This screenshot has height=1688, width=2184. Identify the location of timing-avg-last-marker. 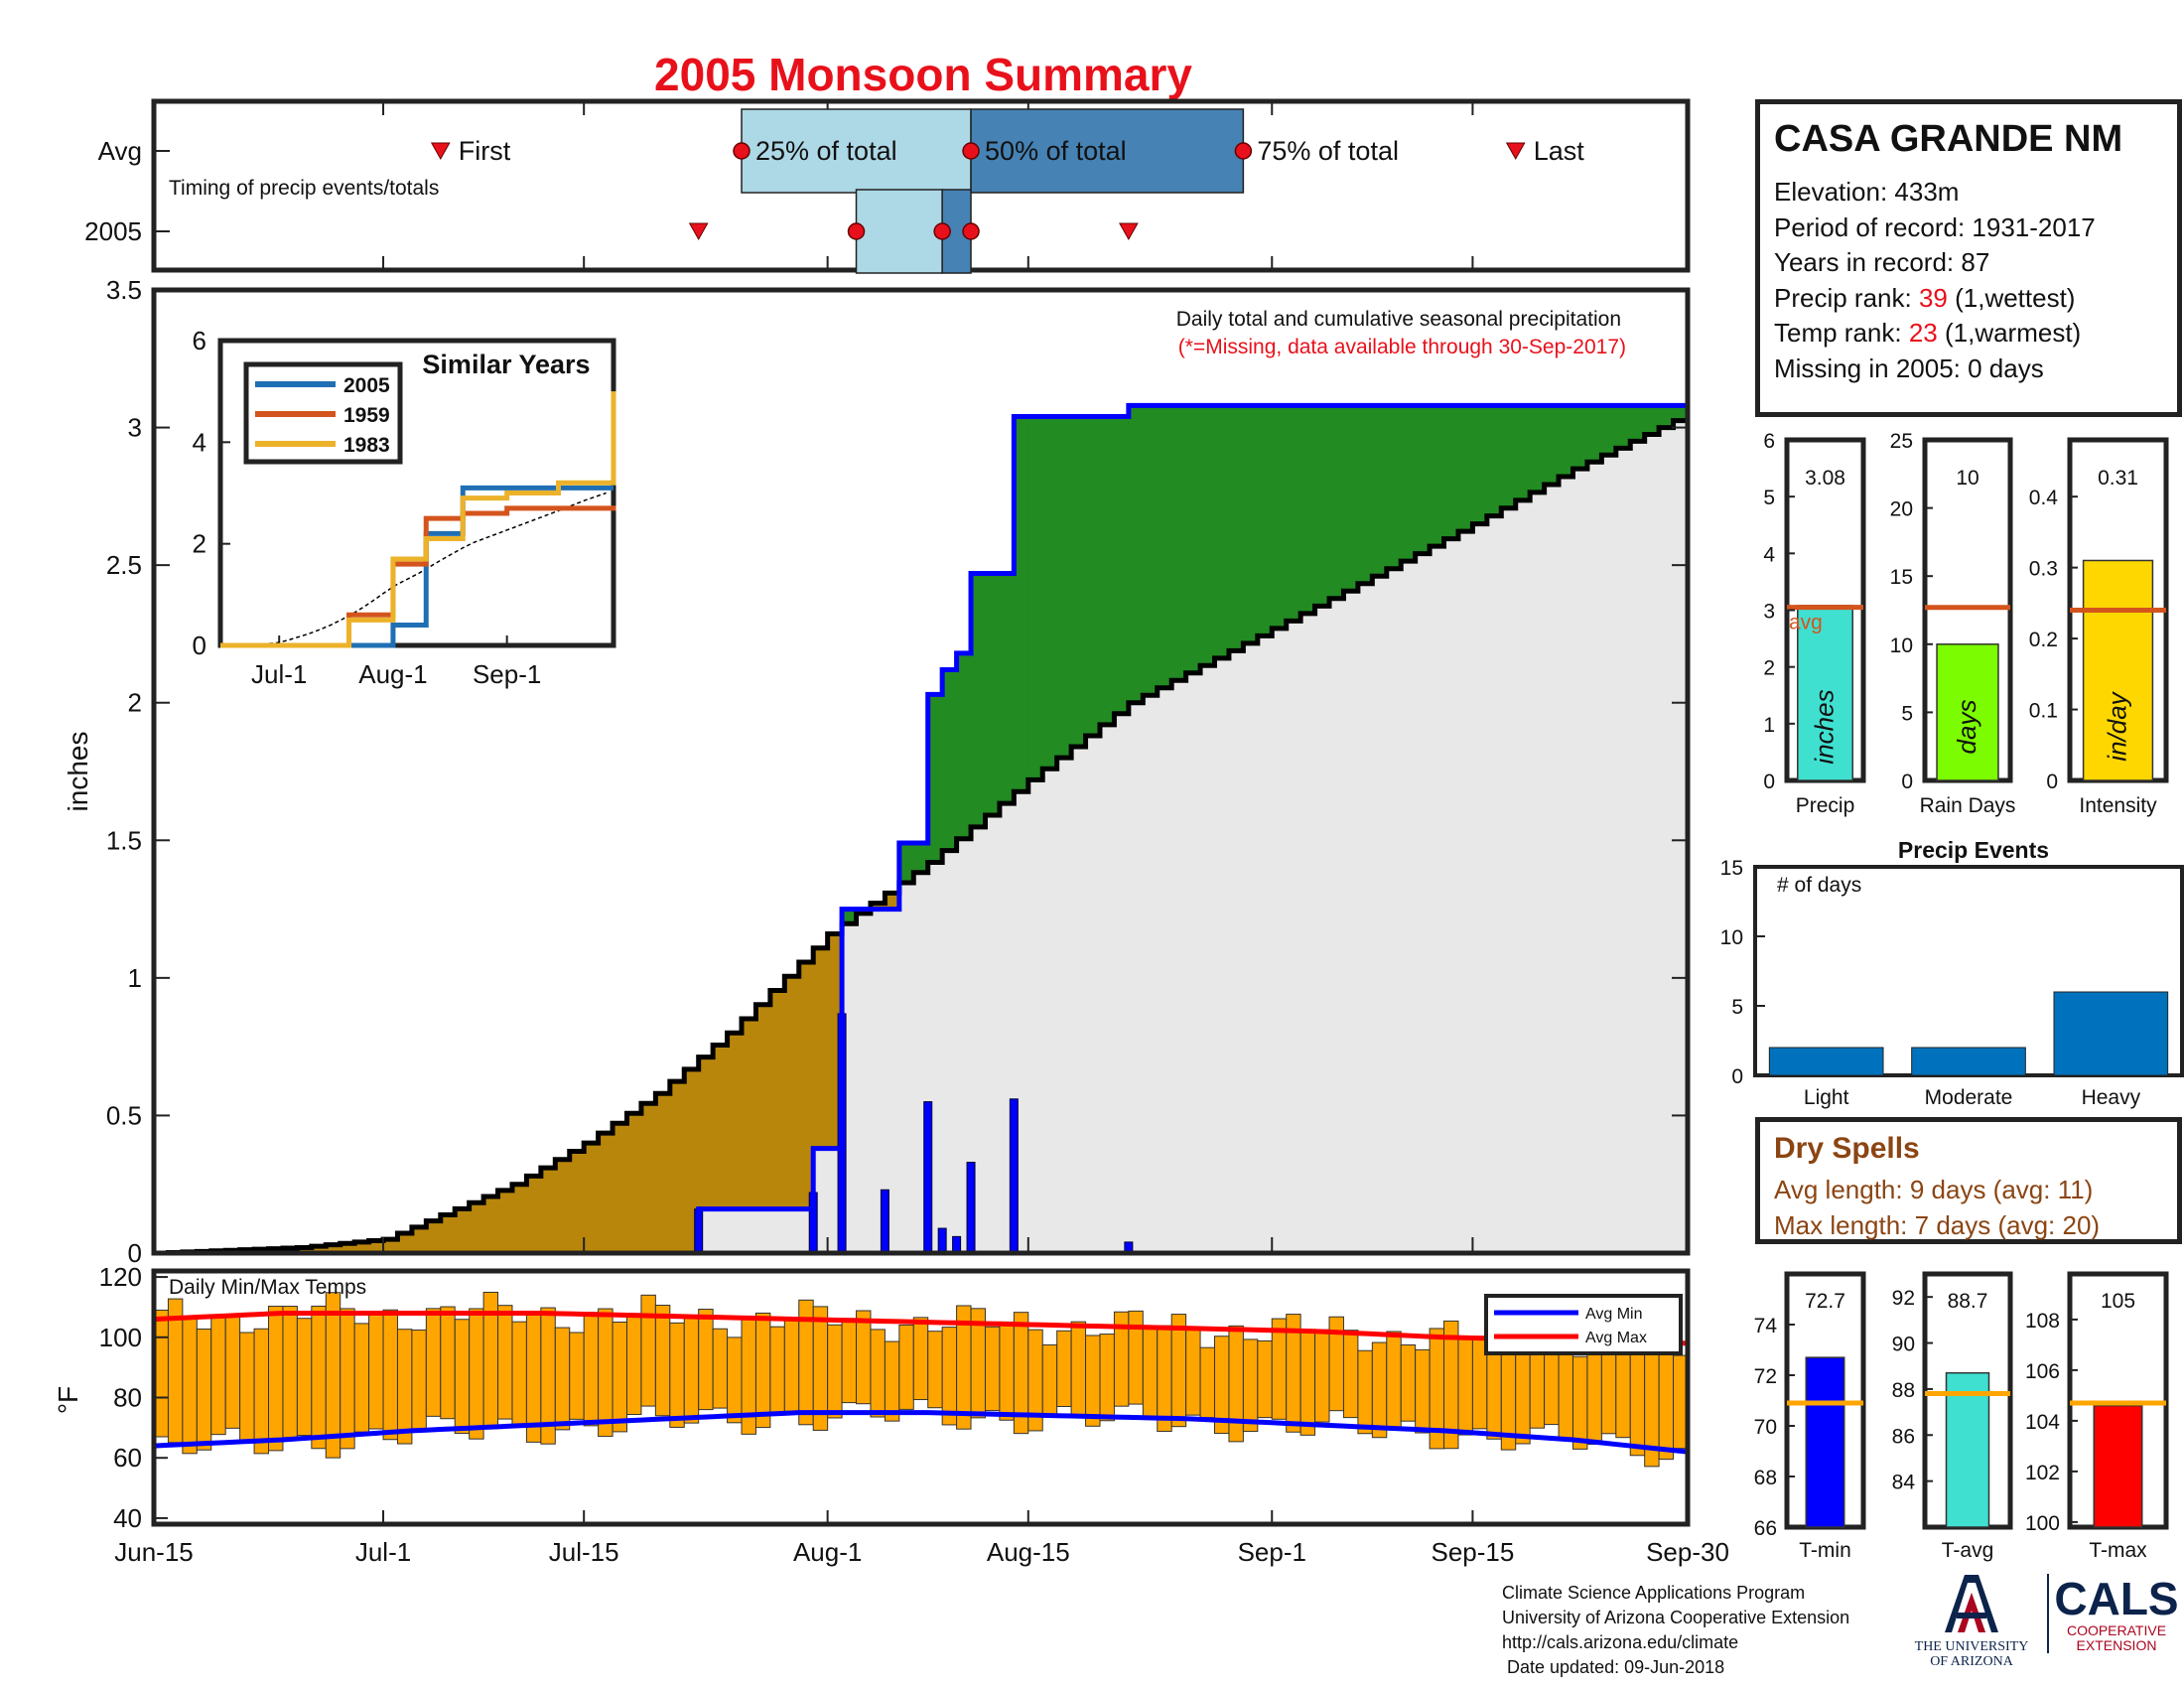
(1515, 151).